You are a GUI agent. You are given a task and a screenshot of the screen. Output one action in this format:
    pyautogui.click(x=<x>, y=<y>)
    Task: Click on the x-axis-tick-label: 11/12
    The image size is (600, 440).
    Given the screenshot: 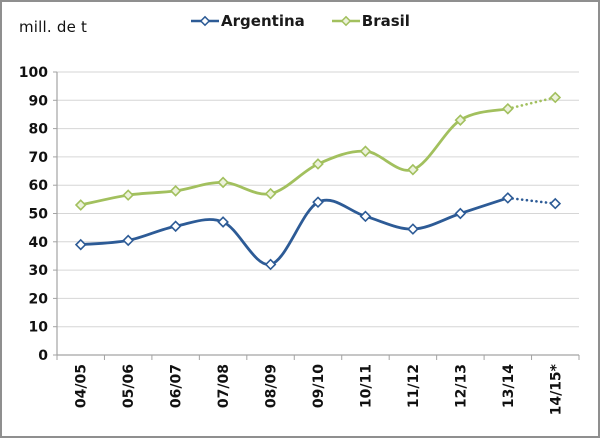 What is the action you would take?
    pyautogui.click(x=414, y=386)
    